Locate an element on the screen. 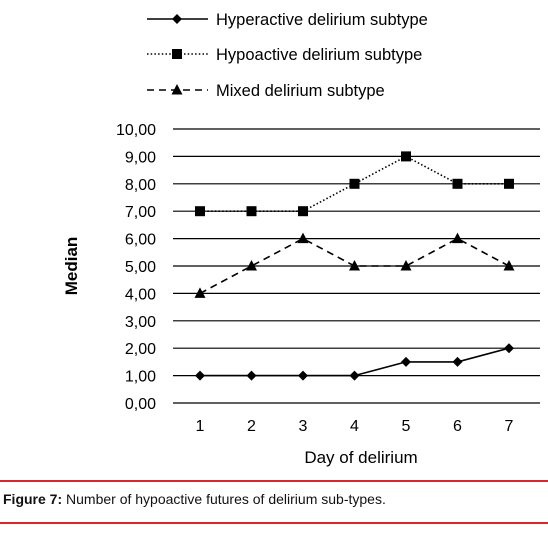  series-mixed is located at coordinates (354, 265).